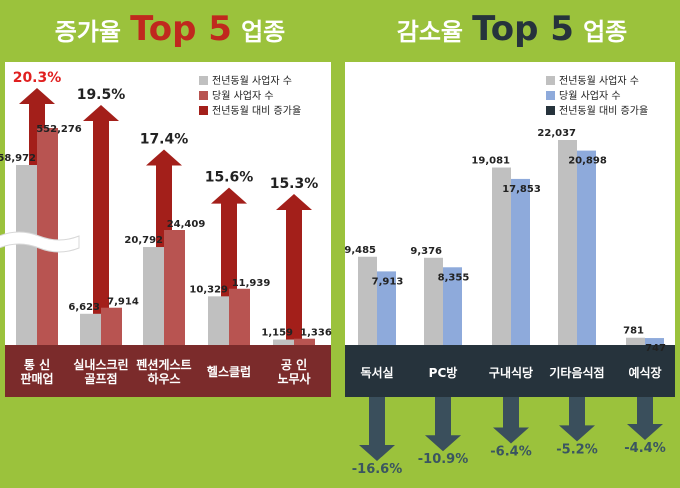  I want to click on bar-value-label: 22,037, so click(556, 133).